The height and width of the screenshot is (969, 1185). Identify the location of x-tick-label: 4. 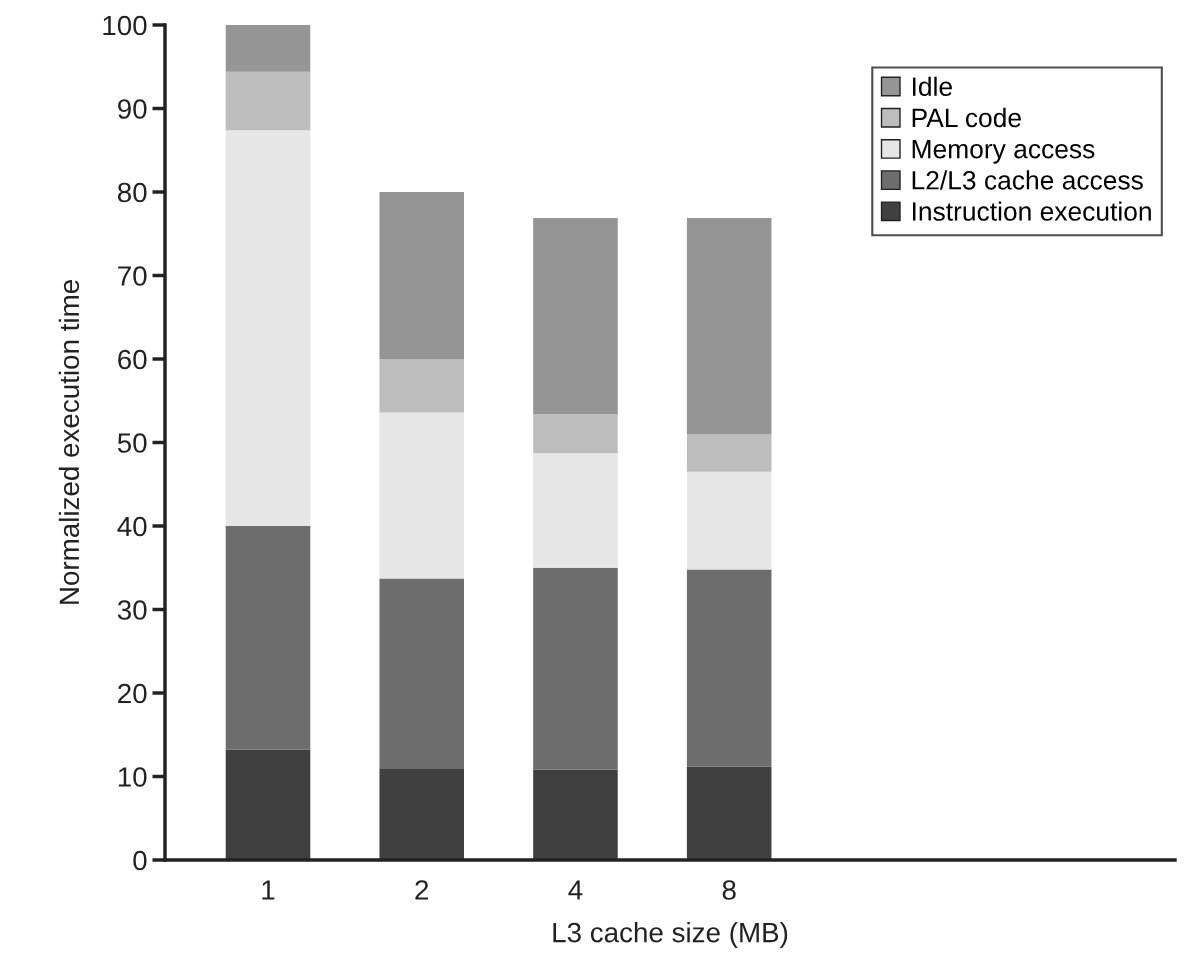
(575, 890).